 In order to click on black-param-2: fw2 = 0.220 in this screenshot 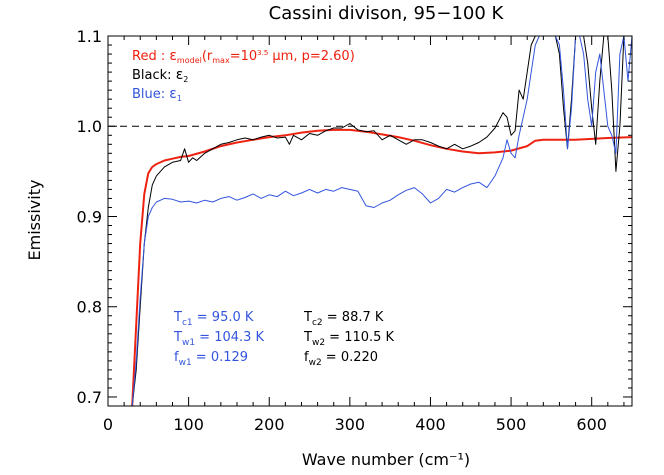, I will do `click(341, 359)`.